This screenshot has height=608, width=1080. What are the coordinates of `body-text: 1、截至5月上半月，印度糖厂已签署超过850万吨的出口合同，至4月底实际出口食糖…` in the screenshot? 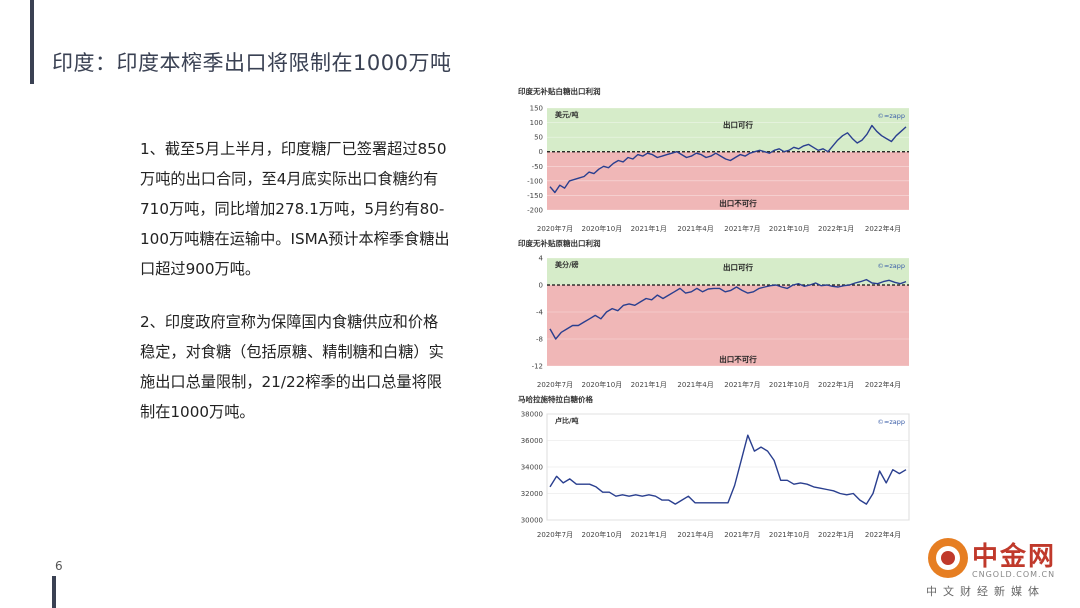 It's located at (295, 292).